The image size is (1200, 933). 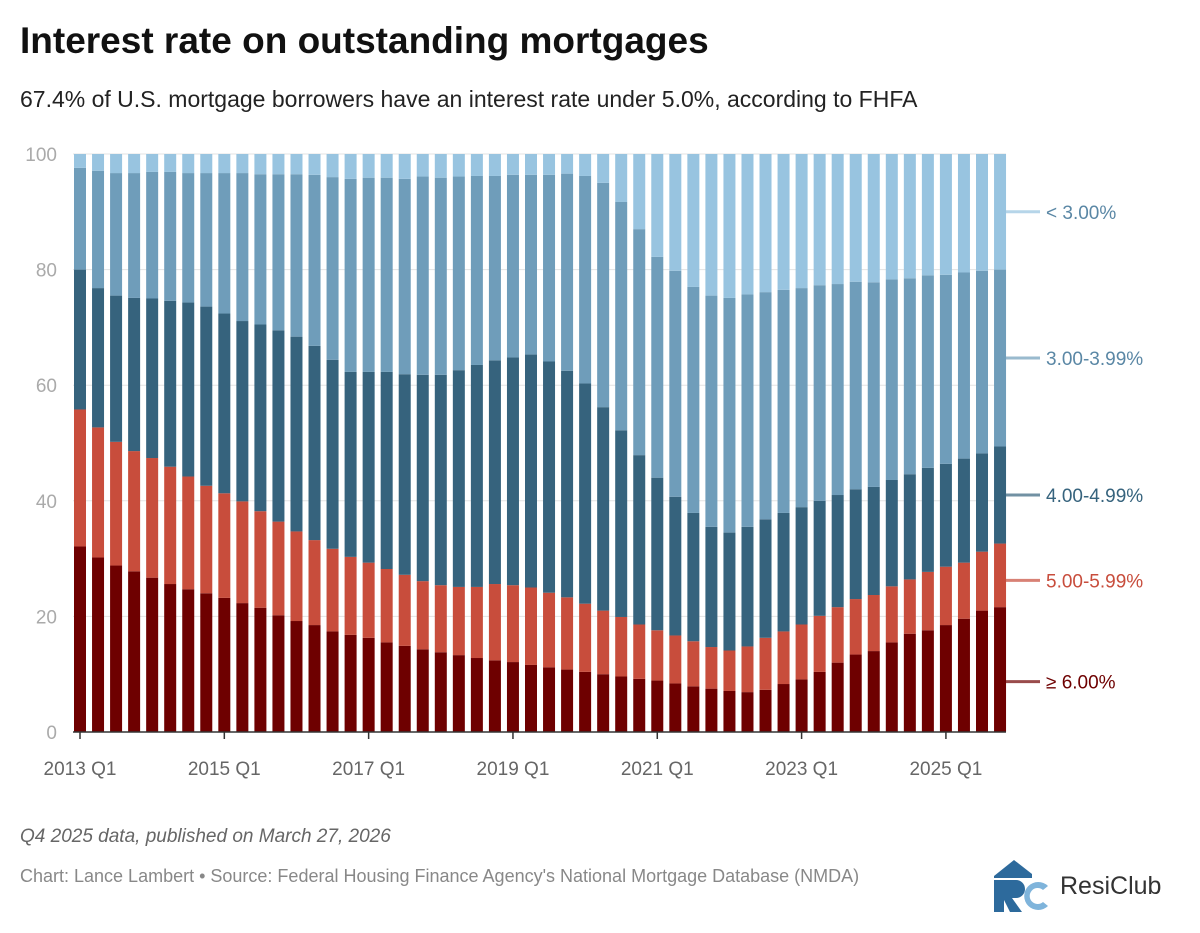 I want to click on legend-label: 3.00-3.99%, so click(x=1094, y=359).